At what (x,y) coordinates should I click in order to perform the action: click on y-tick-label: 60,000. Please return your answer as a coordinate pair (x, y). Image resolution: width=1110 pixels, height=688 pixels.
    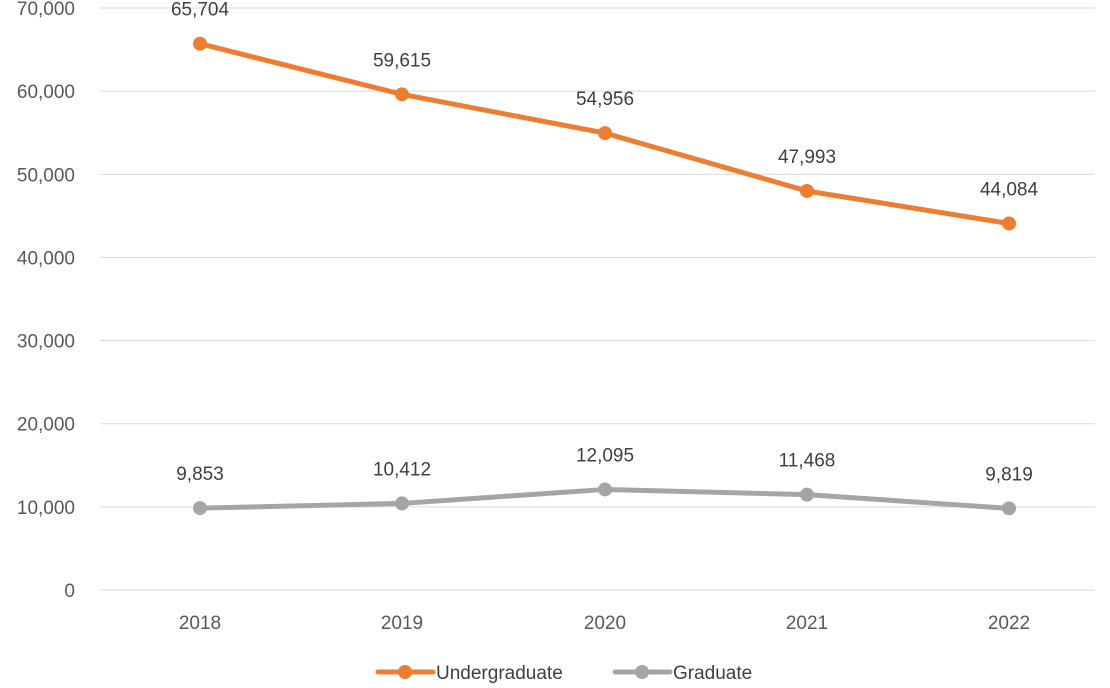
    Looking at the image, I should click on (46, 92).